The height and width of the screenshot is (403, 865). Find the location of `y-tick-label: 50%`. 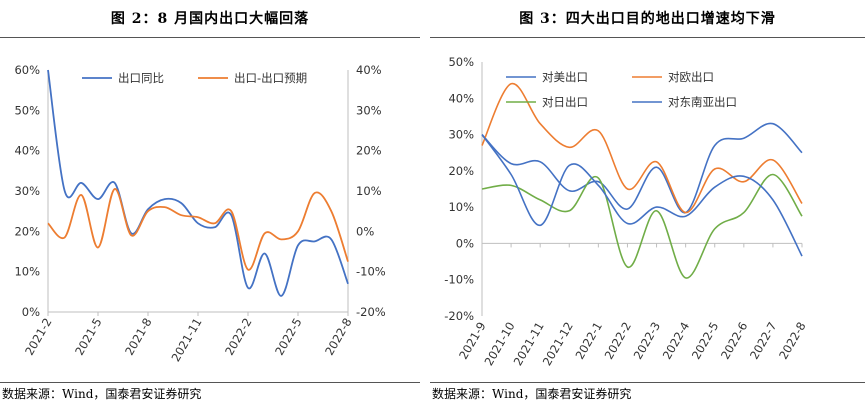

y-tick-label: 50% is located at coordinates (461, 62).